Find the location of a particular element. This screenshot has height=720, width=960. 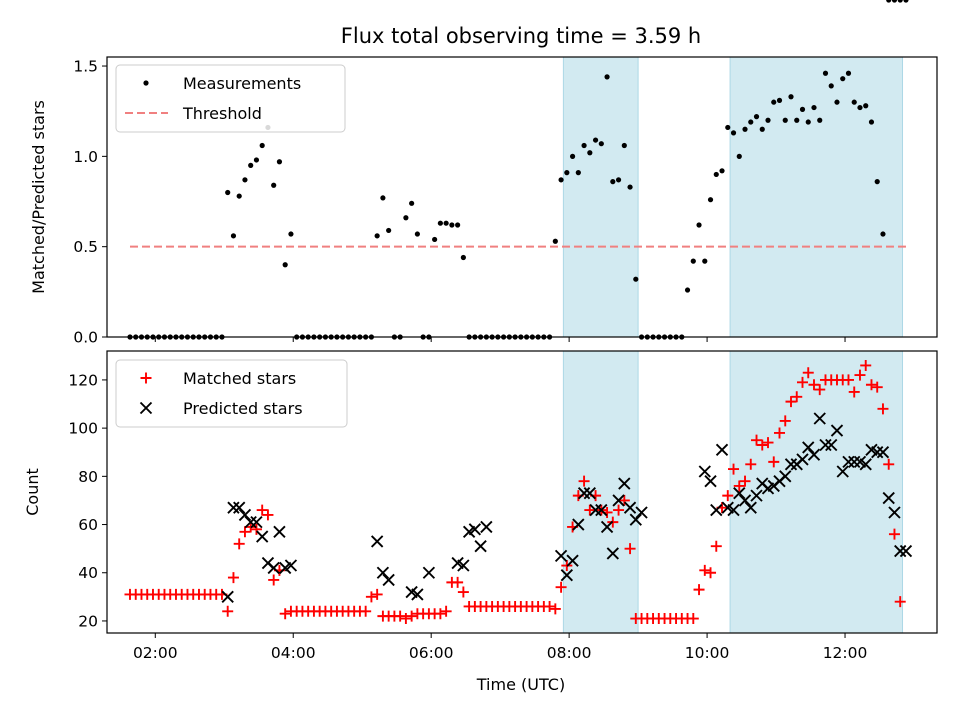

x-tick-label: 02:00 is located at coordinates (155, 653).